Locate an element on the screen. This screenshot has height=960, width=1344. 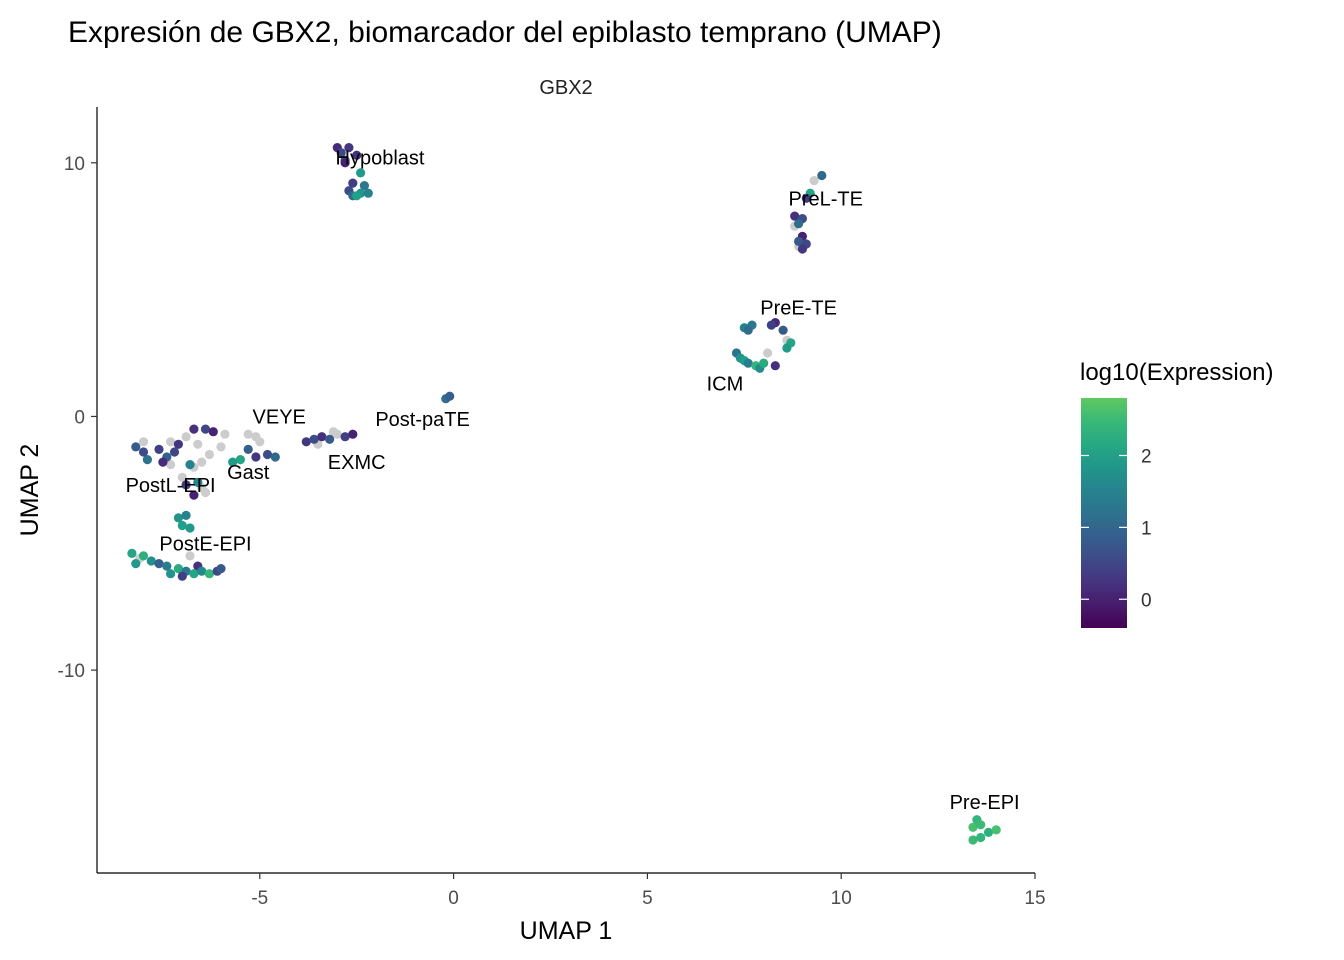
legend-tick-label: 2 is located at coordinates (1146, 457).